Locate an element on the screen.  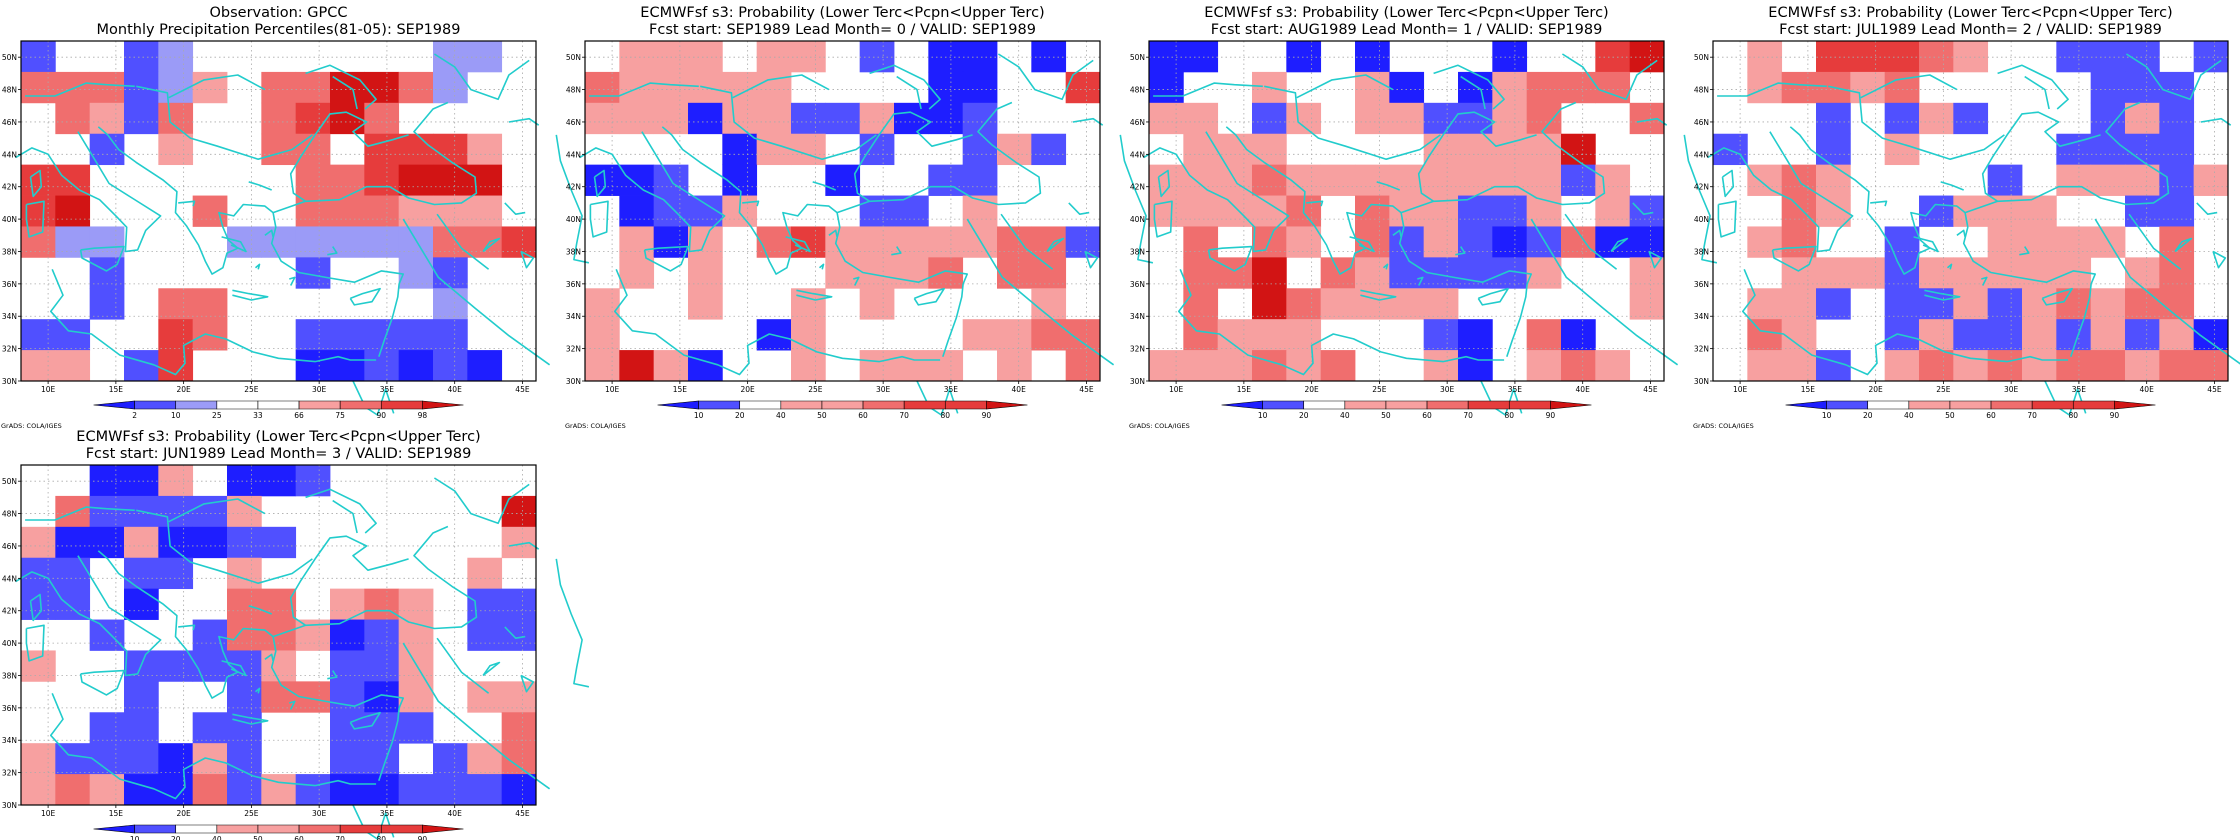
lon-tick-label: 45E is located at coordinates (1650, 389).